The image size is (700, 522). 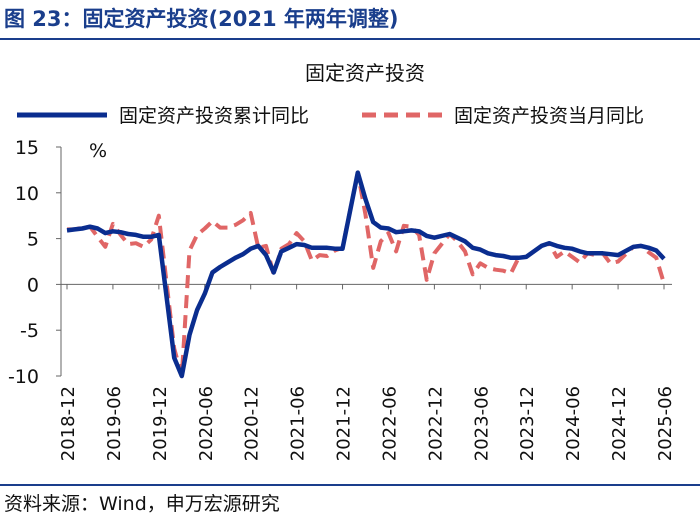 What do you see at coordinates (27, 194) in the screenshot?
I see `y-tick-label: 10` at bounding box center [27, 194].